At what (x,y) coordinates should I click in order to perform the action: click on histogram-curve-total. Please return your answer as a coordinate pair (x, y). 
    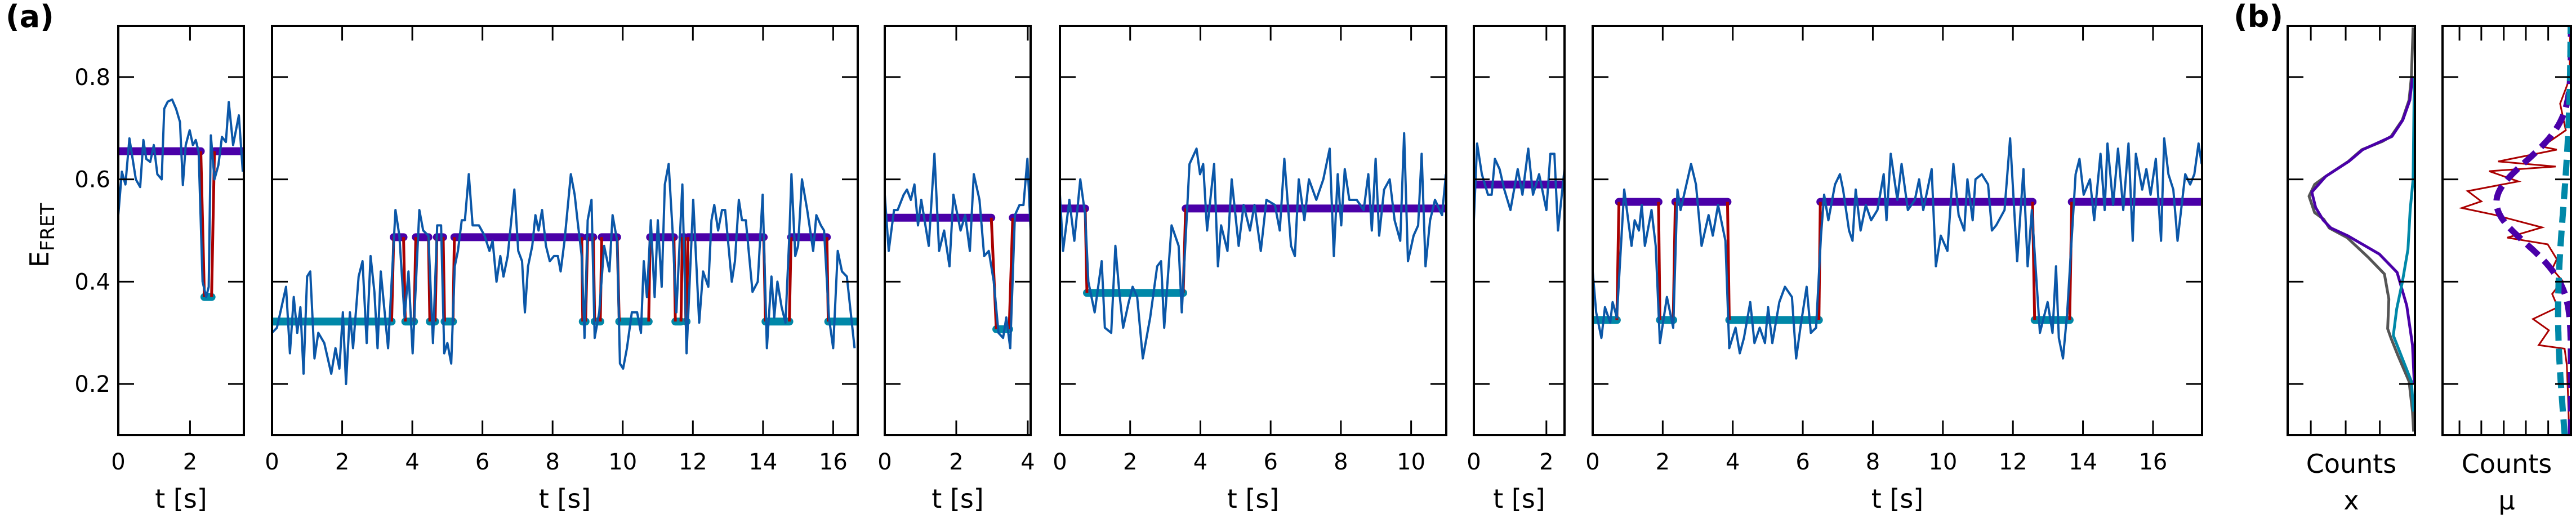
    Looking at the image, I should click on (2361, 229).